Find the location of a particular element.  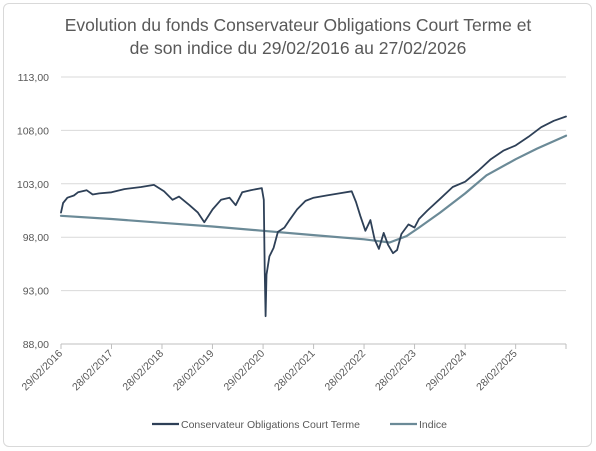

x-tick-label: 29/02/2020 is located at coordinates (245, 371).